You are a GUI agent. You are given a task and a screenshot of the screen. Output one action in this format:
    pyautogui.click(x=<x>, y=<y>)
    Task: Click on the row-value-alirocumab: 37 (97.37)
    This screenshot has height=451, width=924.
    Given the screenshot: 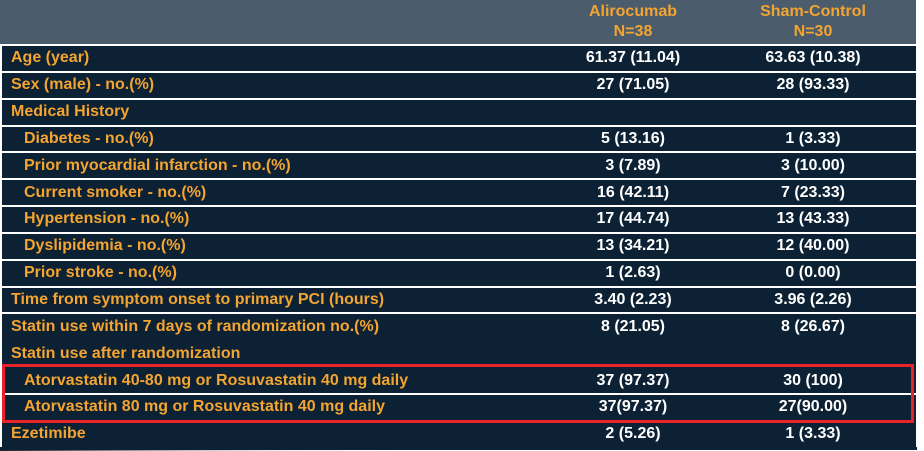 What is the action you would take?
    pyautogui.click(x=633, y=380)
    